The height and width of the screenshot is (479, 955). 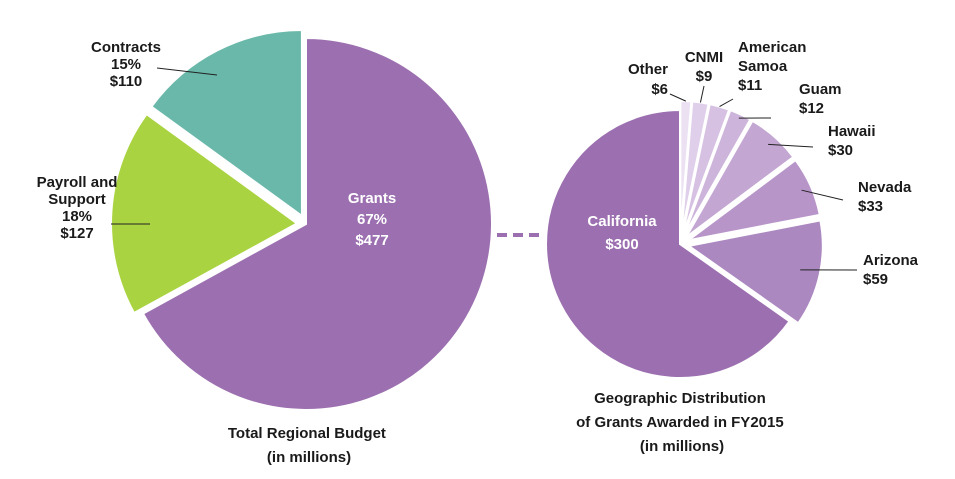 What do you see at coordinates (763, 66) in the screenshot?
I see `slice-label-line: Samoa` at bounding box center [763, 66].